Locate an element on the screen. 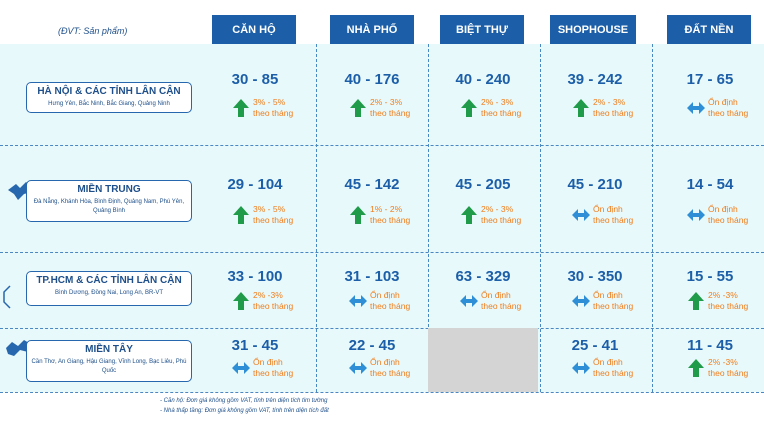 This screenshot has width=764, height=424. price-range-value: 40 - 176 is located at coordinates (372, 79).